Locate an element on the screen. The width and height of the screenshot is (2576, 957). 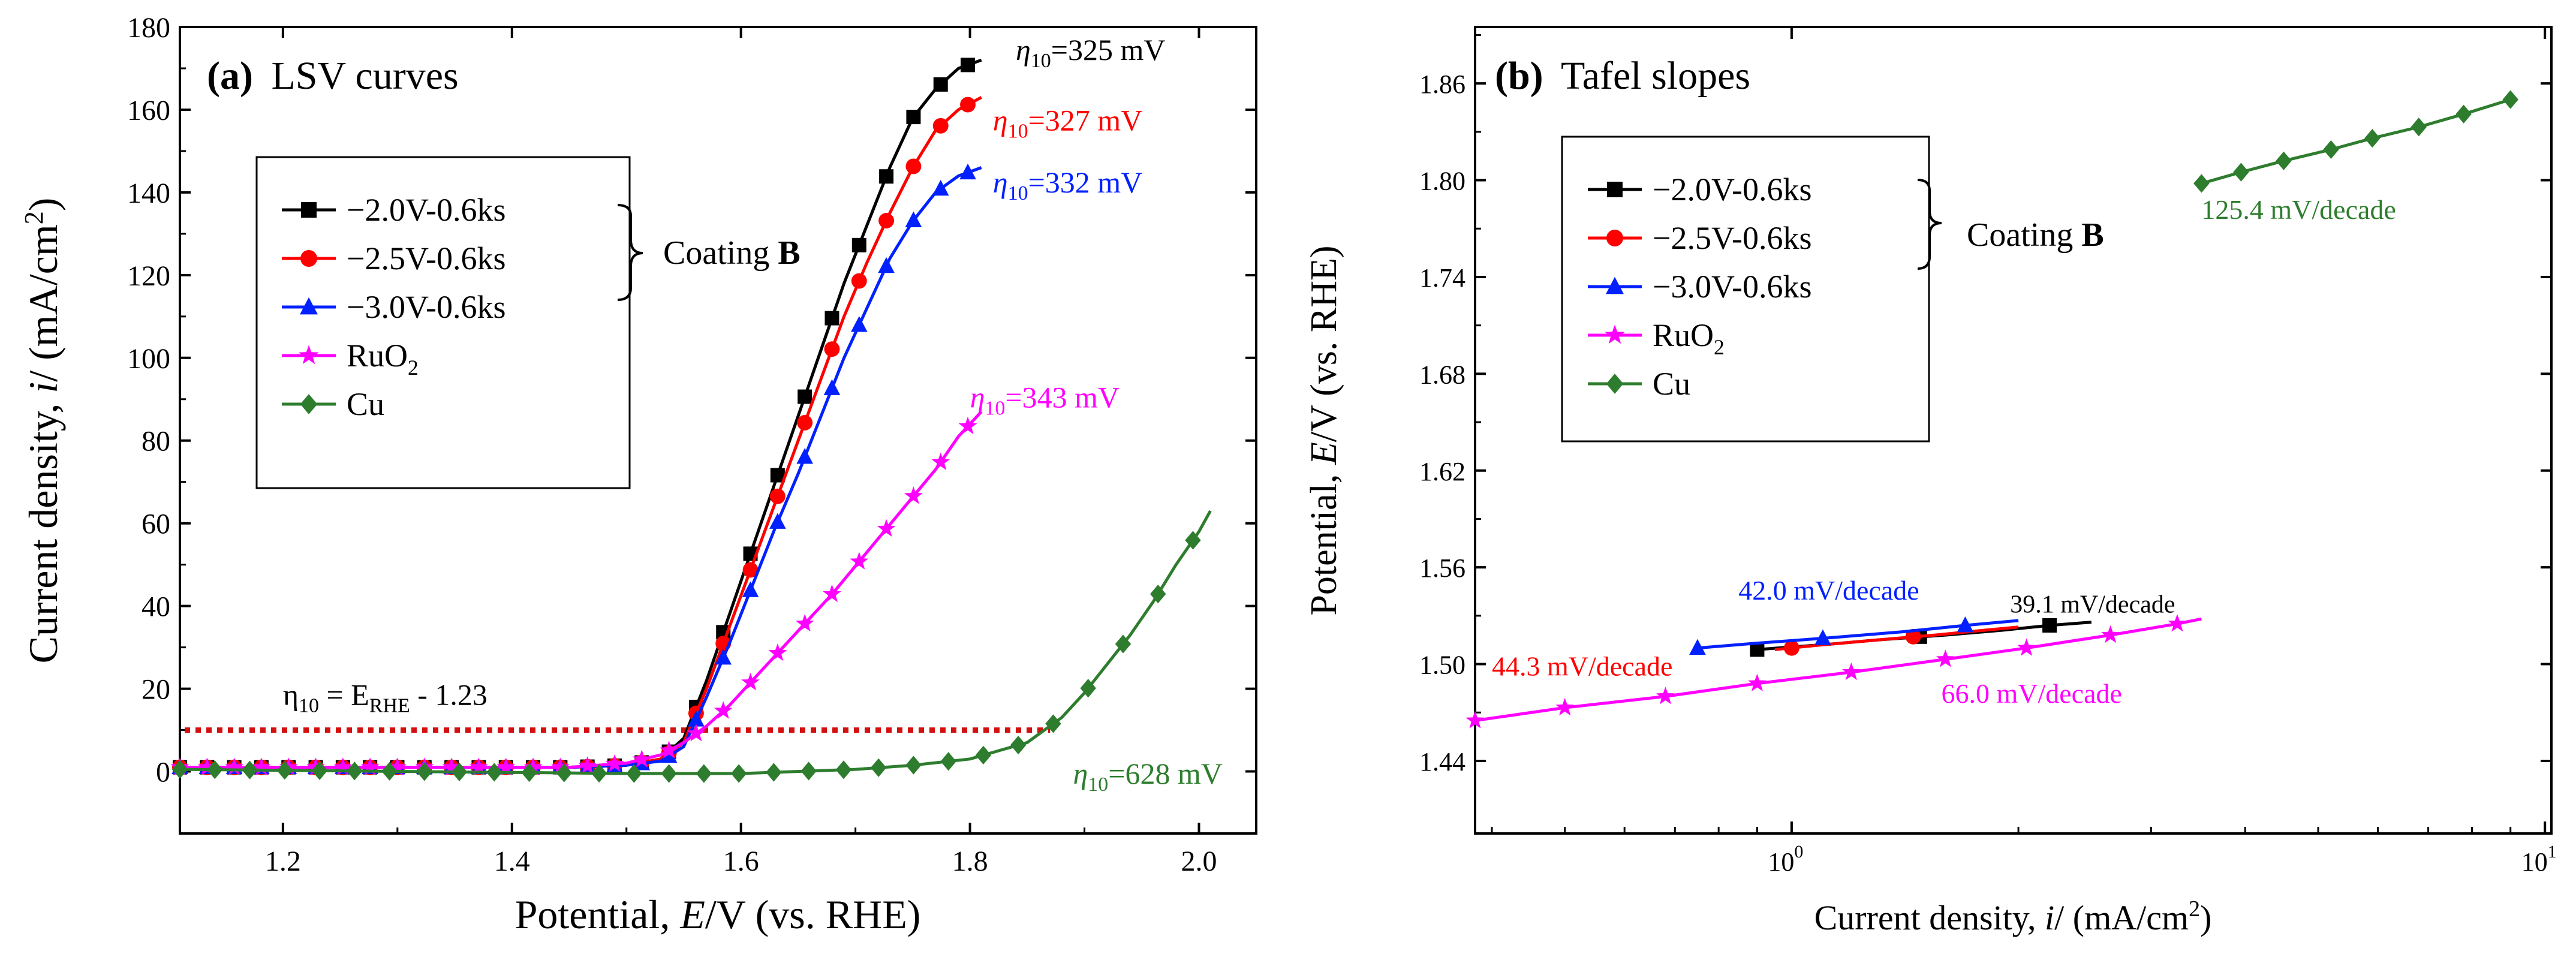
panel-a-title: (a) LSV curves is located at coordinates (333, 76).